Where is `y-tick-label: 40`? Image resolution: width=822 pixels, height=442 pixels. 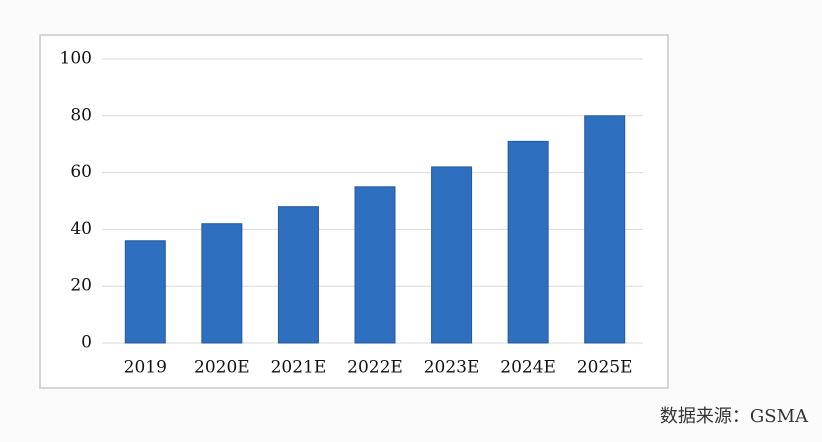 y-tick-label: 40 is located at coordinates (81, 229).